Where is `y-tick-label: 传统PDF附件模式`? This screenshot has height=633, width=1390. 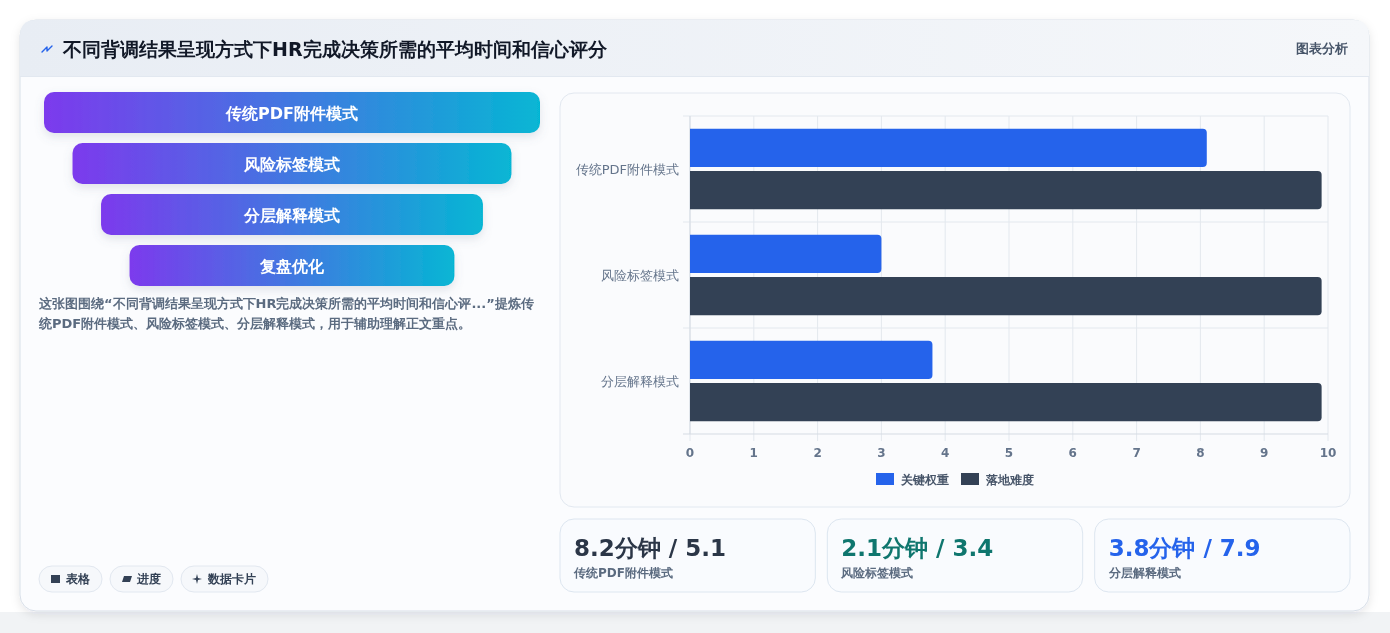
y-tick-label: 传统PDF附件模式 is located at coordinates (627, 169).